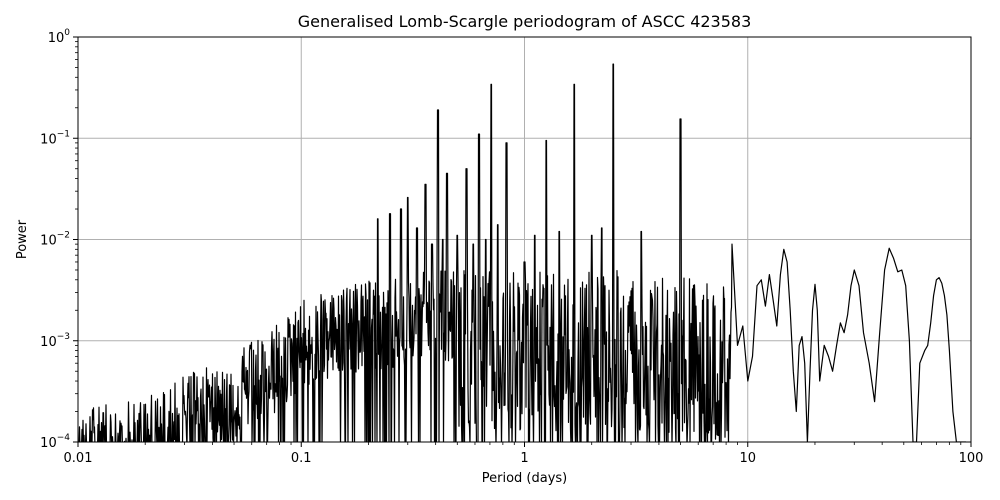 This screenshot has width=1000, height=500. What do you see at coordinates (78, 458) in the screenshot?
I see `x-tick-label: 0.01` at bounding box center [78, 458].